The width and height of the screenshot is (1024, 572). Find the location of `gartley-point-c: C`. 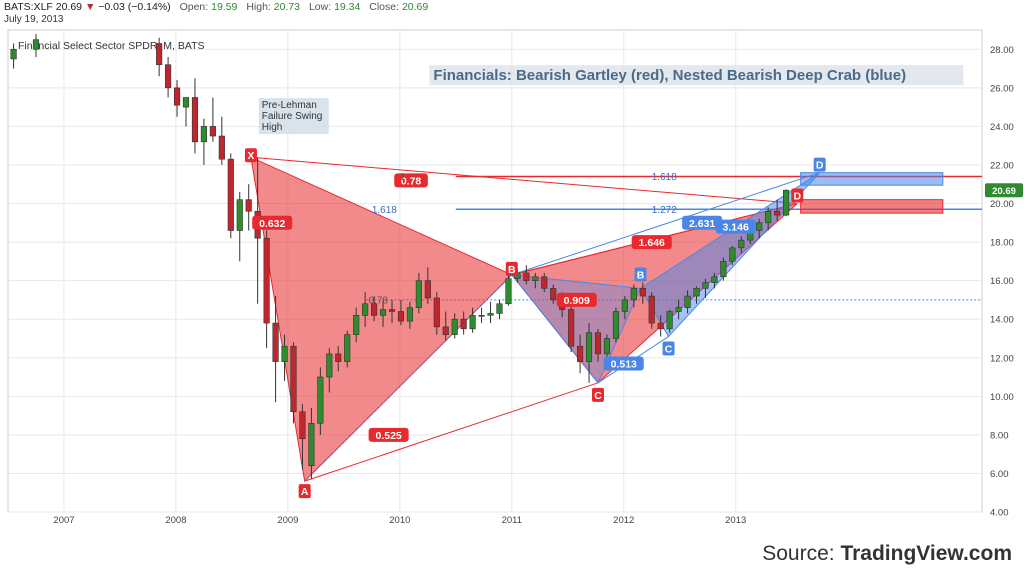

gartley-point-c: C is located at coordinates (598, 396).